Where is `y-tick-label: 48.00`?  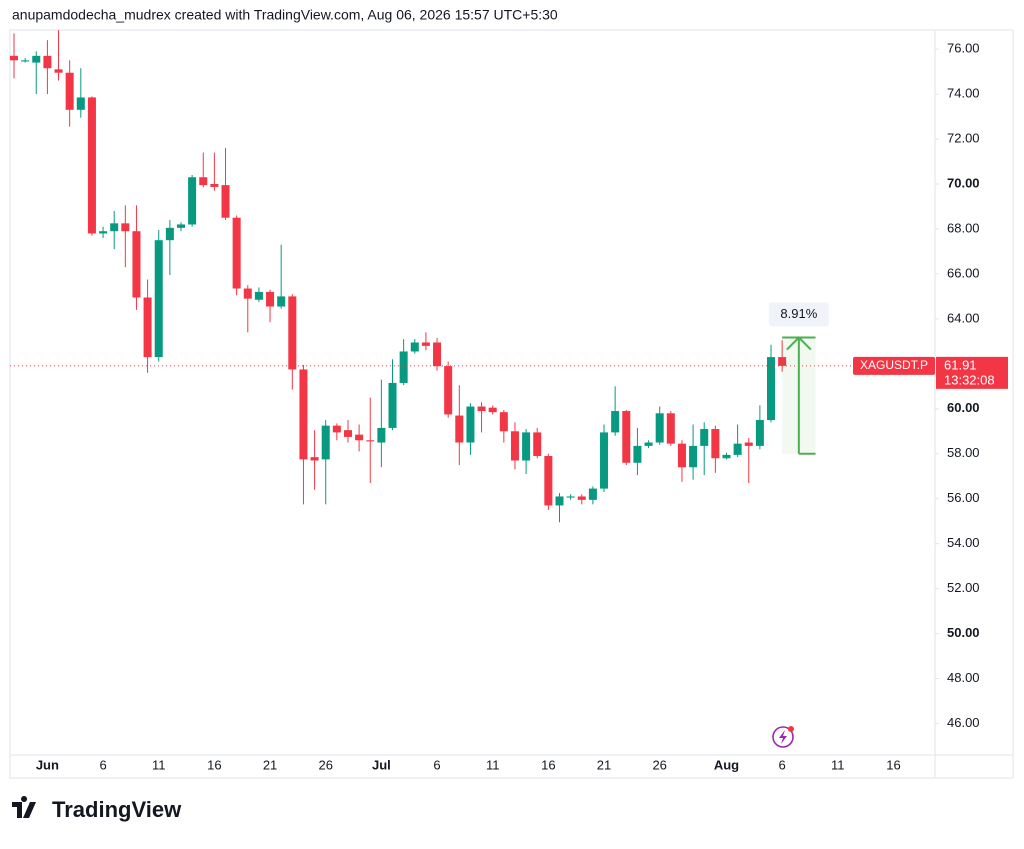 y-tick-label: 48.00 is located at coordinates (963, 677).